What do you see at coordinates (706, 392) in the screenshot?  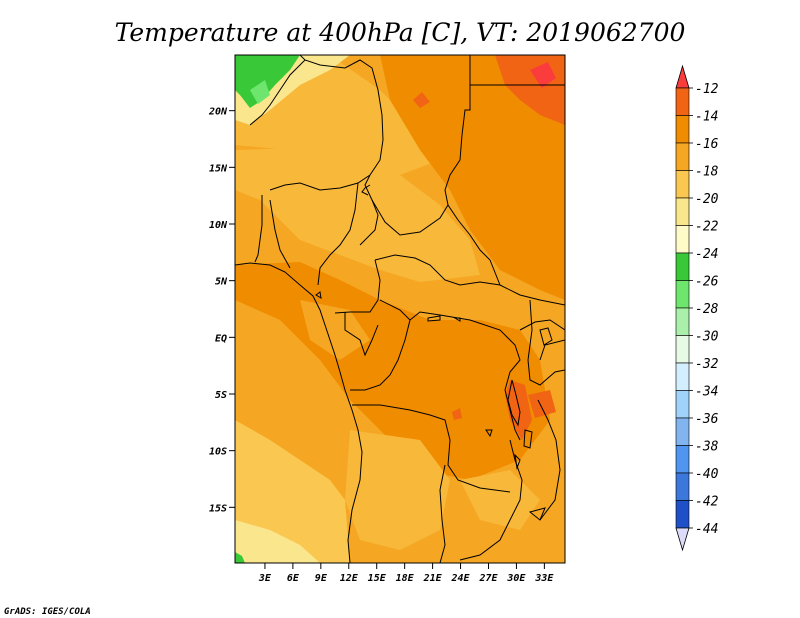 I see `colorbar-label: -34` at bounding box center [706, 392].